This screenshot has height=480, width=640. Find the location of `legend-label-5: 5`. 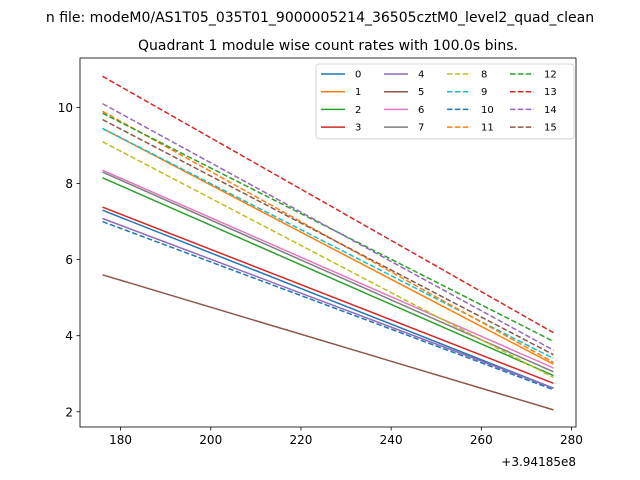

legend-label-5: 5 is located at coordinates (421, 92).